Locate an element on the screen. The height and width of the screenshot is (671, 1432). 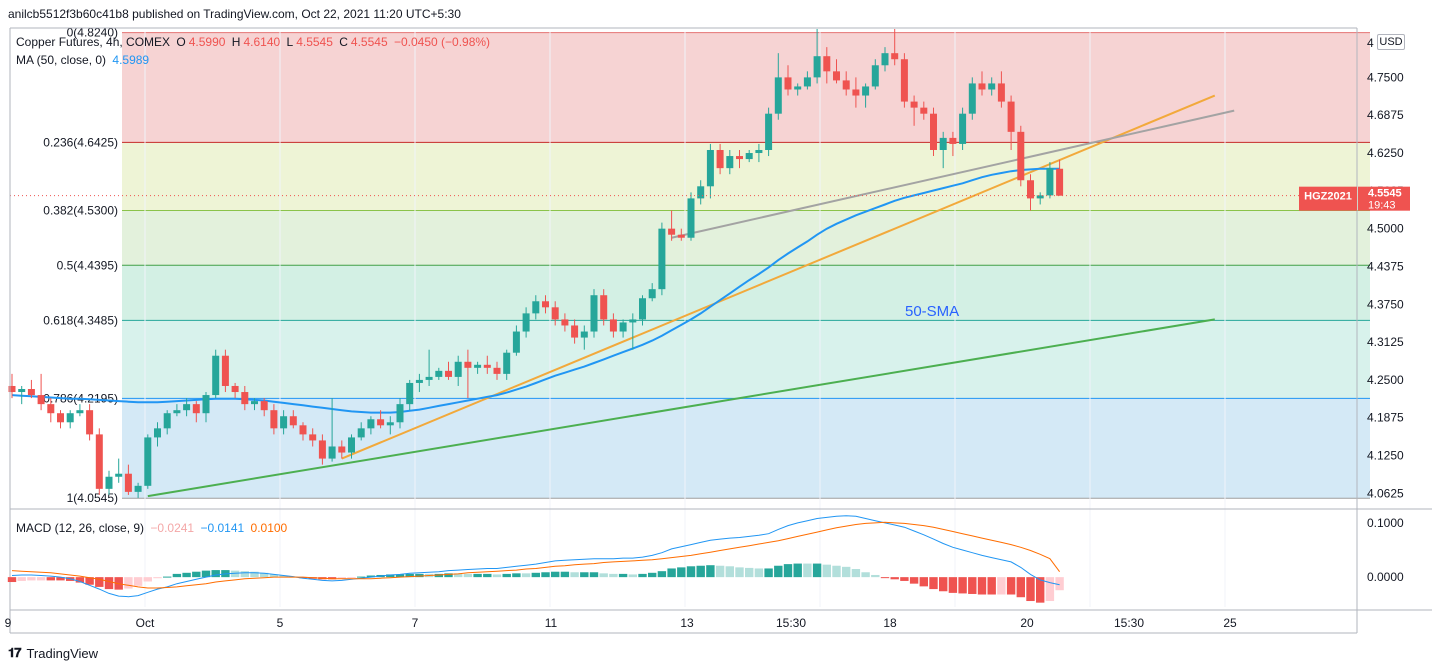
price-tick-label: 4.7500 is located at coordinates (1385, 77).